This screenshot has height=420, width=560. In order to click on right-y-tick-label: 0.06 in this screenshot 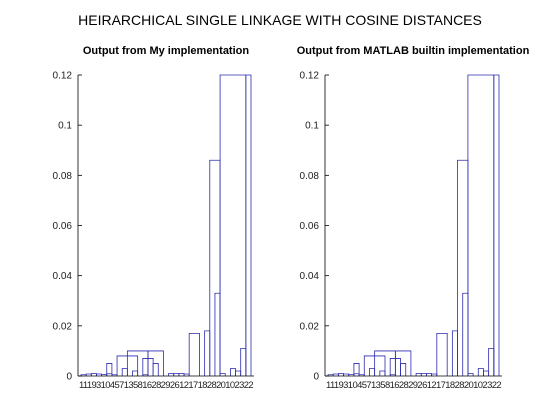, I will do `click(310, 226)`.